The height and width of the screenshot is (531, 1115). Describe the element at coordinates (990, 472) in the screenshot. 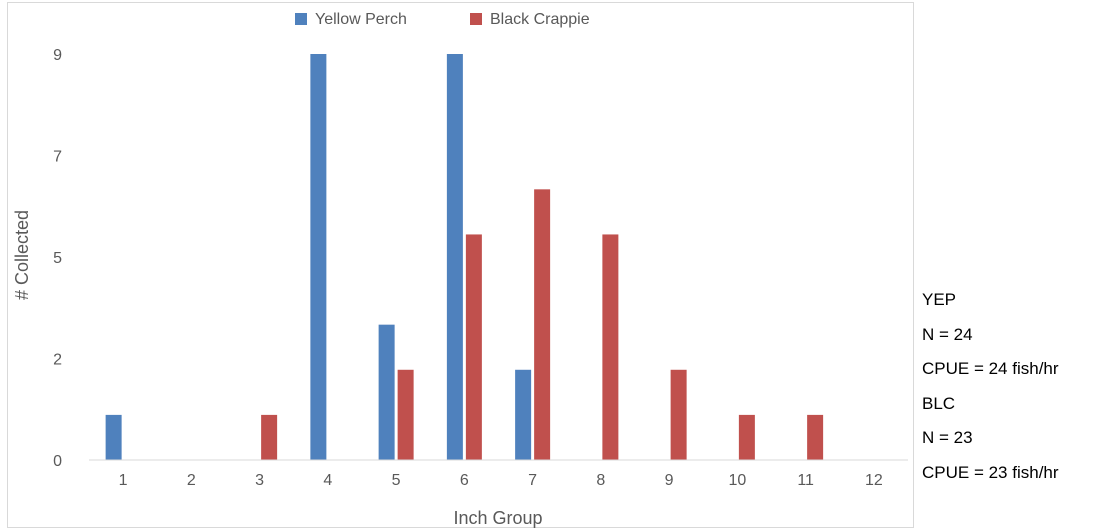

I see `blc-cpue: CPUE = 23 fish/hr` at that location.